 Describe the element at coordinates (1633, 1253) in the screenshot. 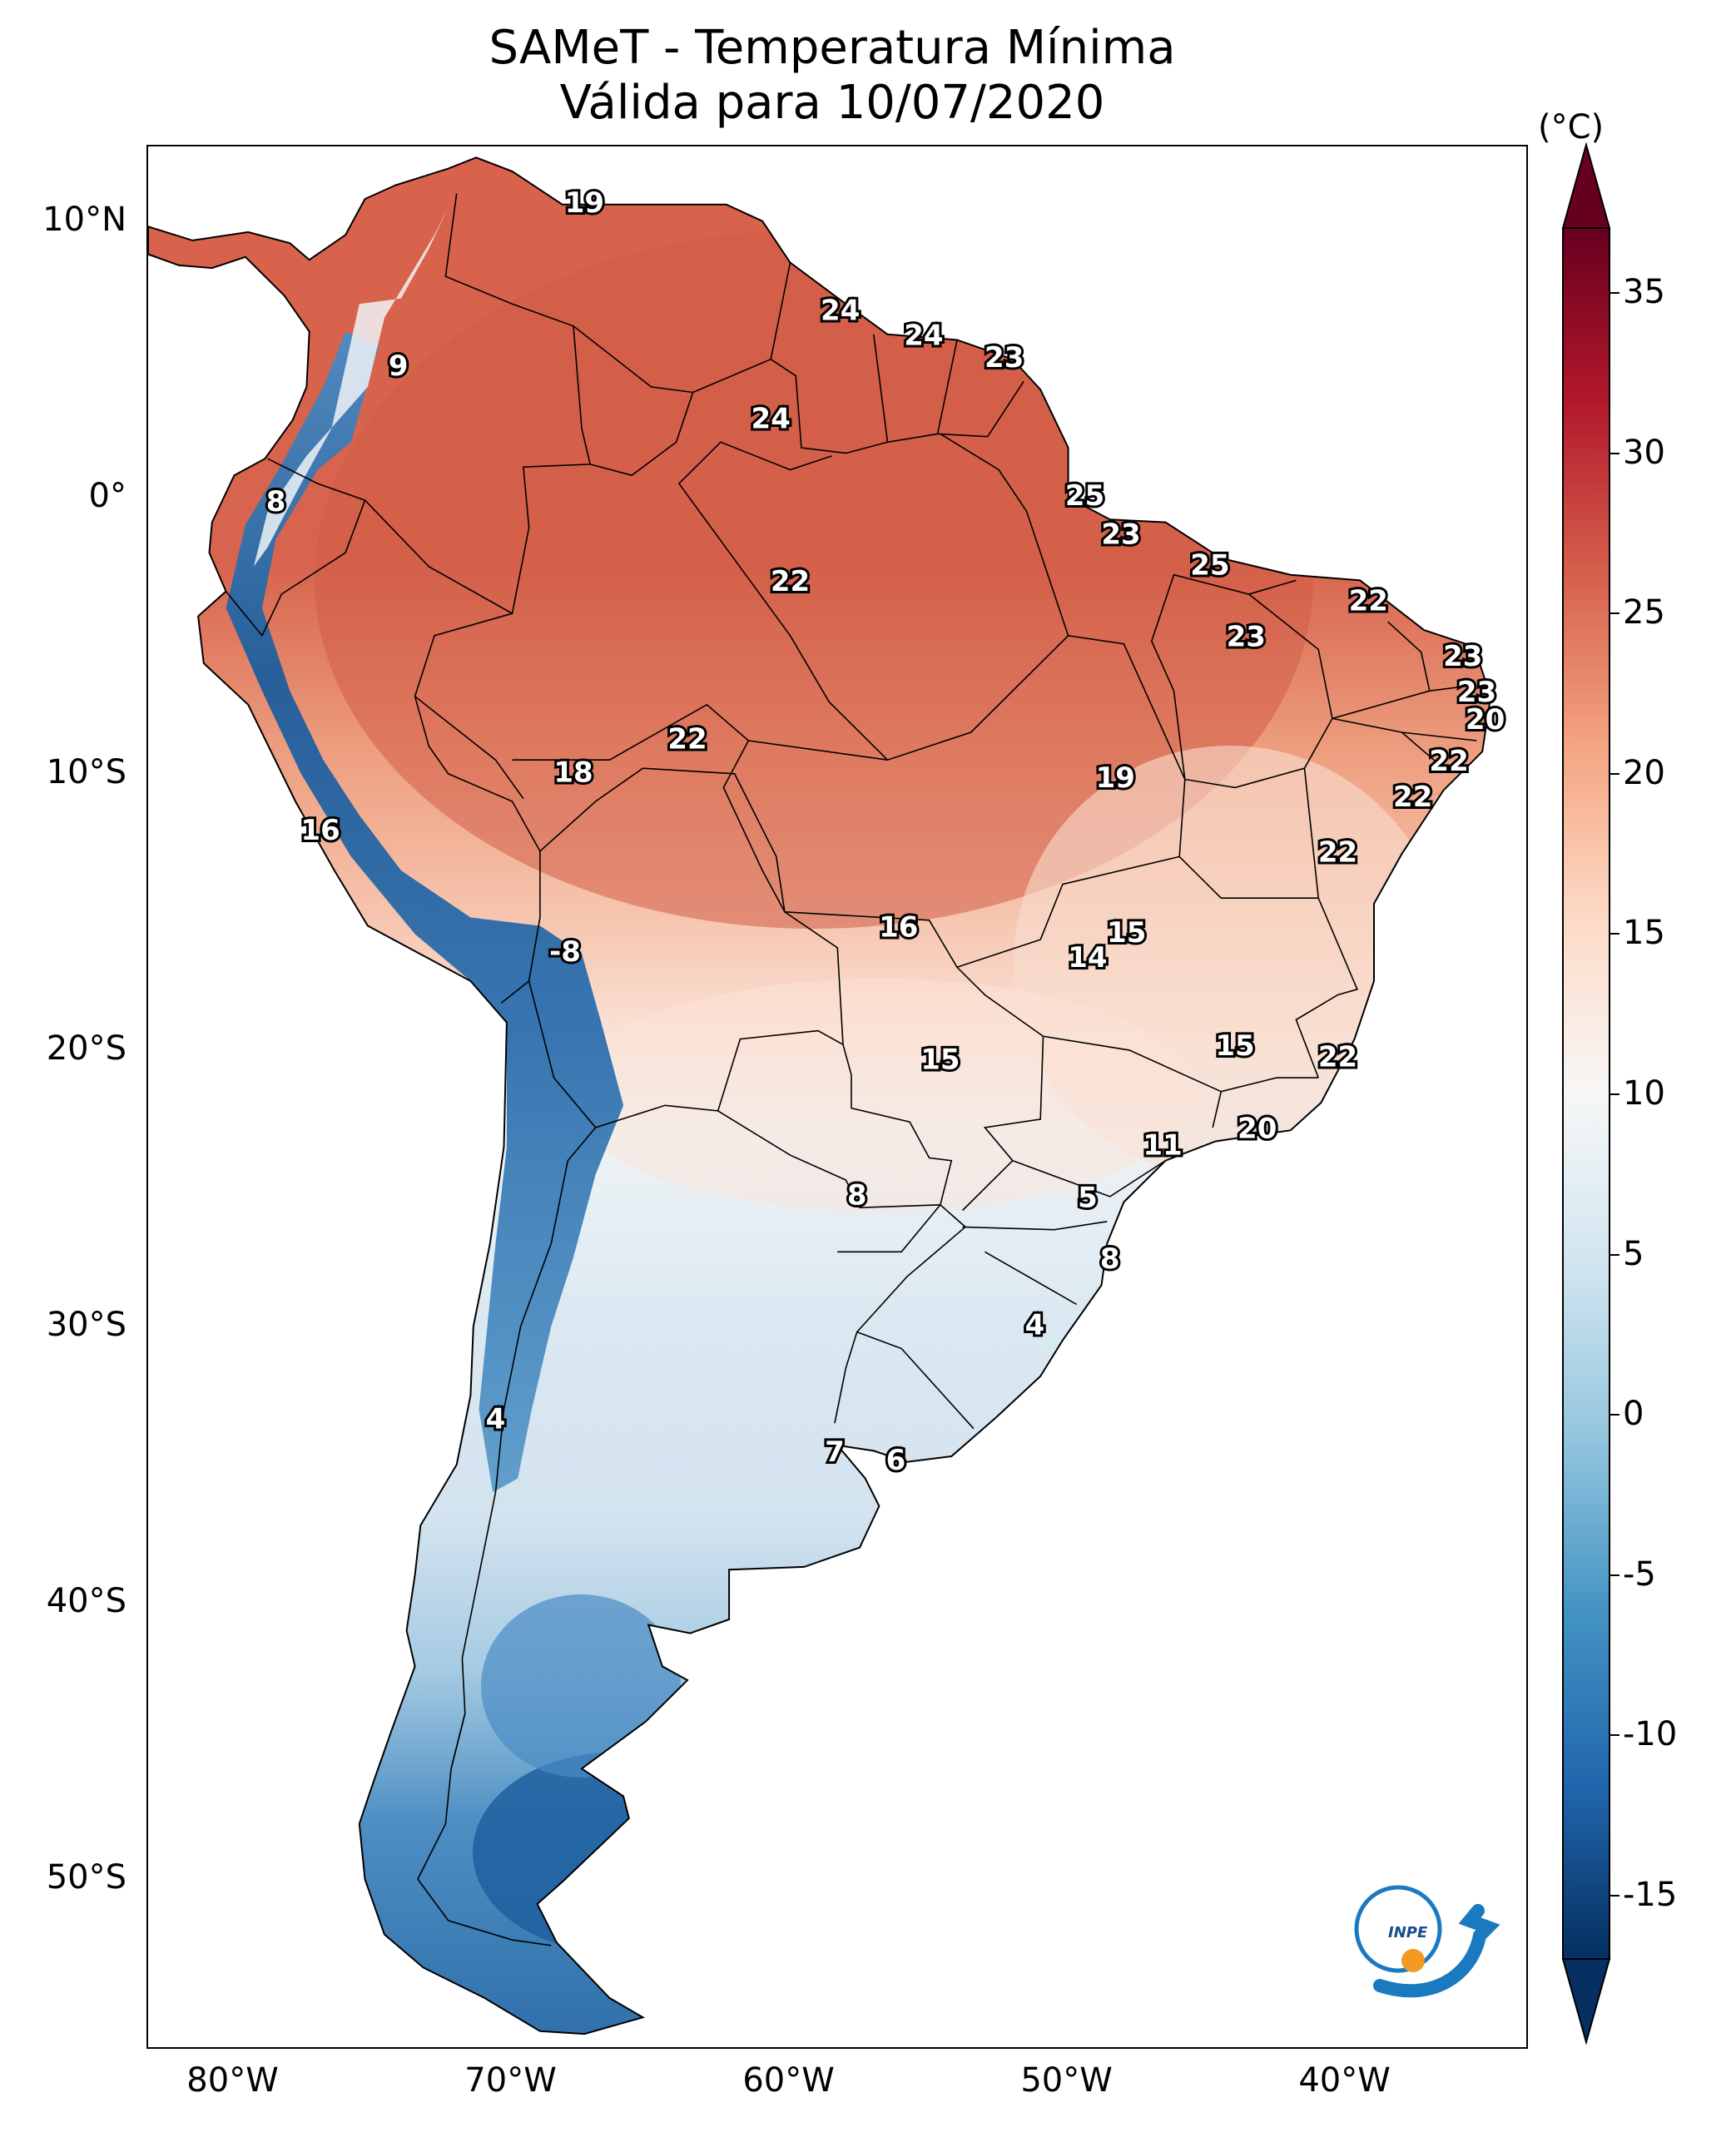

I see `colorbar-tick-label: 5` at that location.